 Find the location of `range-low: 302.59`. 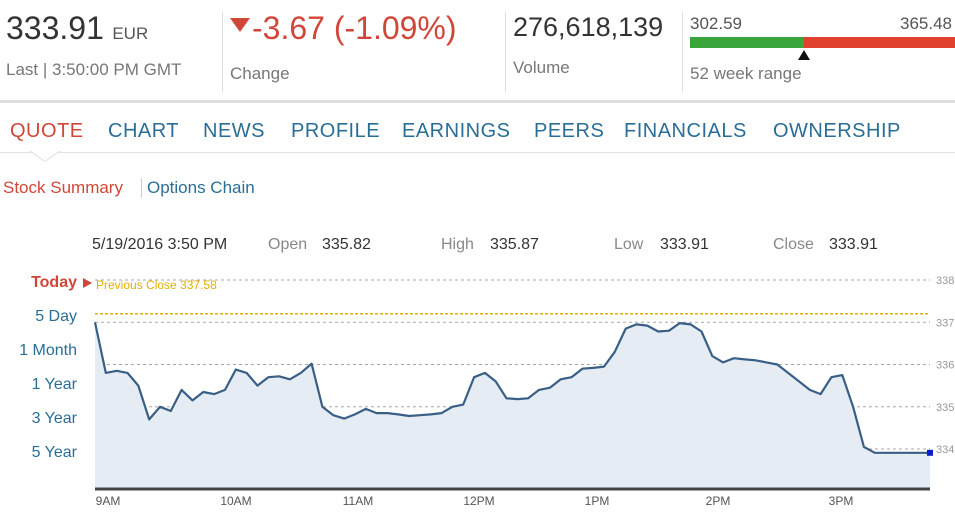

range-low: 302.59 is located at coordinates (716, 23).